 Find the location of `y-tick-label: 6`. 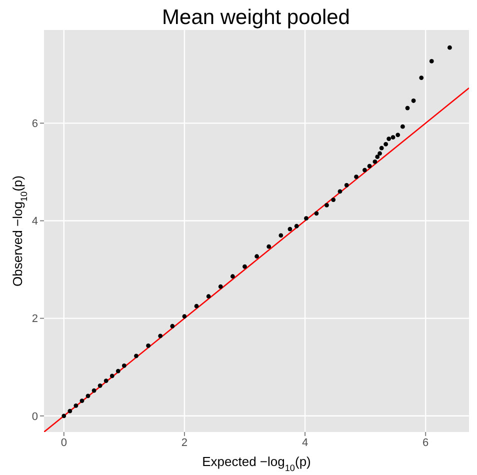

y-tick-label: 6 is located at coordinates (35, 124).